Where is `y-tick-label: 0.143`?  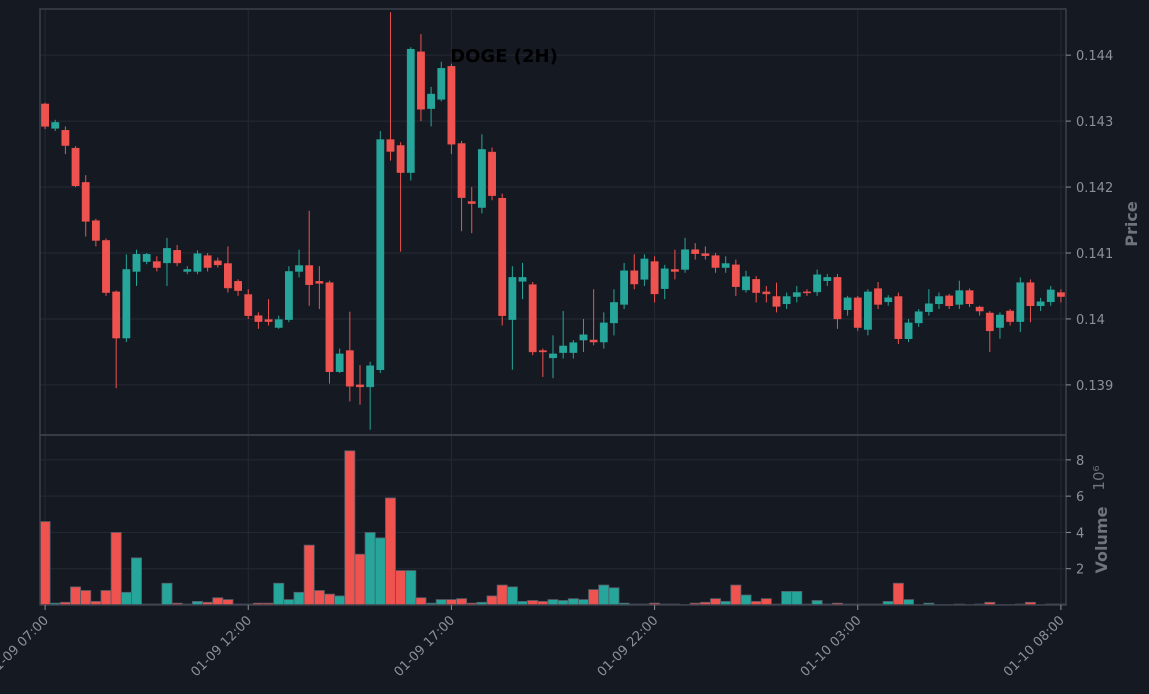
y-tick-label: 0.143 is located at coordinates (1094, 122).